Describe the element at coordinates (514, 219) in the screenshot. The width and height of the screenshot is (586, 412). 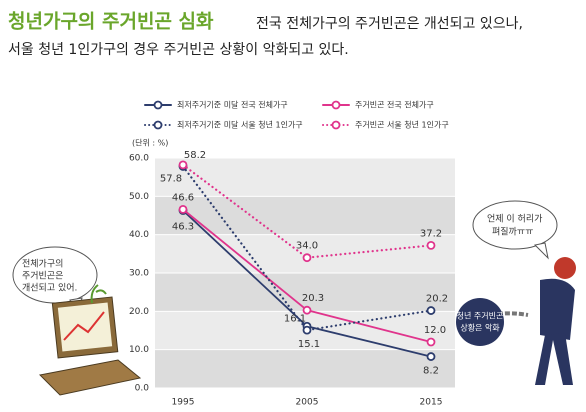
I see `bubble-text: 언제 이 허리가` at that location.